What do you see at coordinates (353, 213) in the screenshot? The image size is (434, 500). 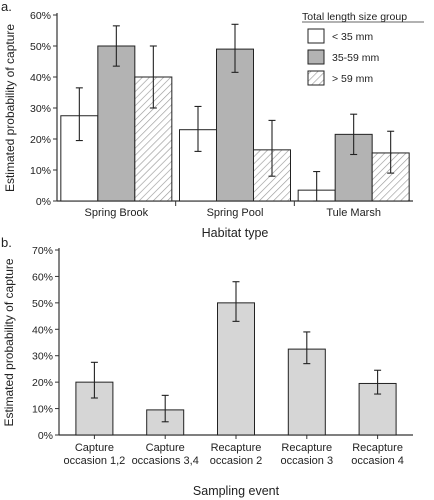 I see `category-label: Tule Marsh` at bounding box center [353, 213].